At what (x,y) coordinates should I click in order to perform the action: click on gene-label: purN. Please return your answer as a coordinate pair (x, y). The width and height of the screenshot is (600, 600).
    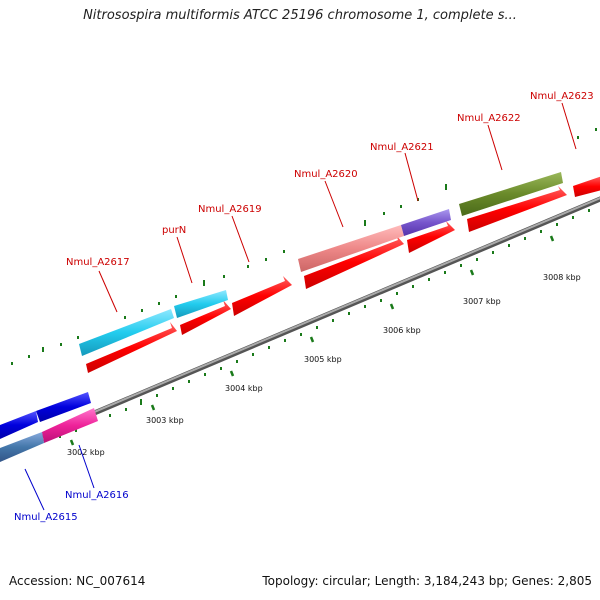
    Looking at the image, I should click on (174, 230).